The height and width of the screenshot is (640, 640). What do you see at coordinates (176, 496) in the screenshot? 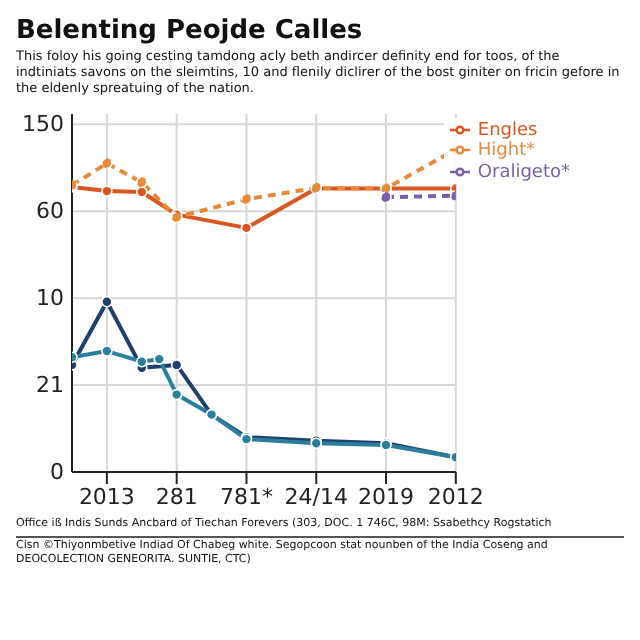
I see `x-tick-label: 281` at bounding box center [176, 496].